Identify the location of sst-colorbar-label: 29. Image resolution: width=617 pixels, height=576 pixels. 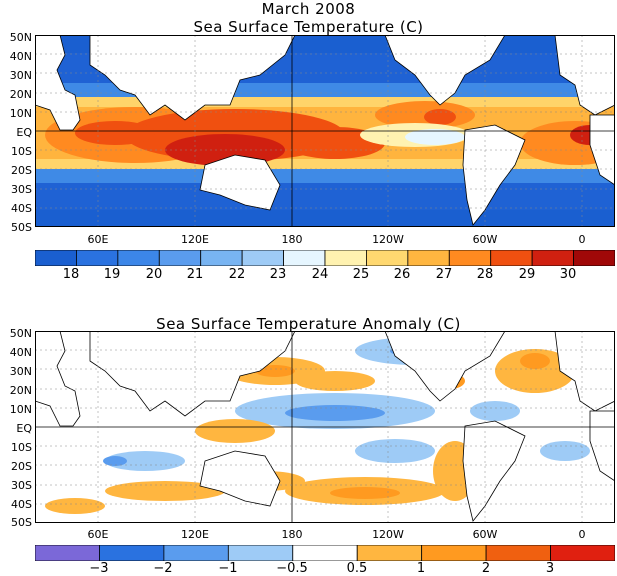
(527, 274).